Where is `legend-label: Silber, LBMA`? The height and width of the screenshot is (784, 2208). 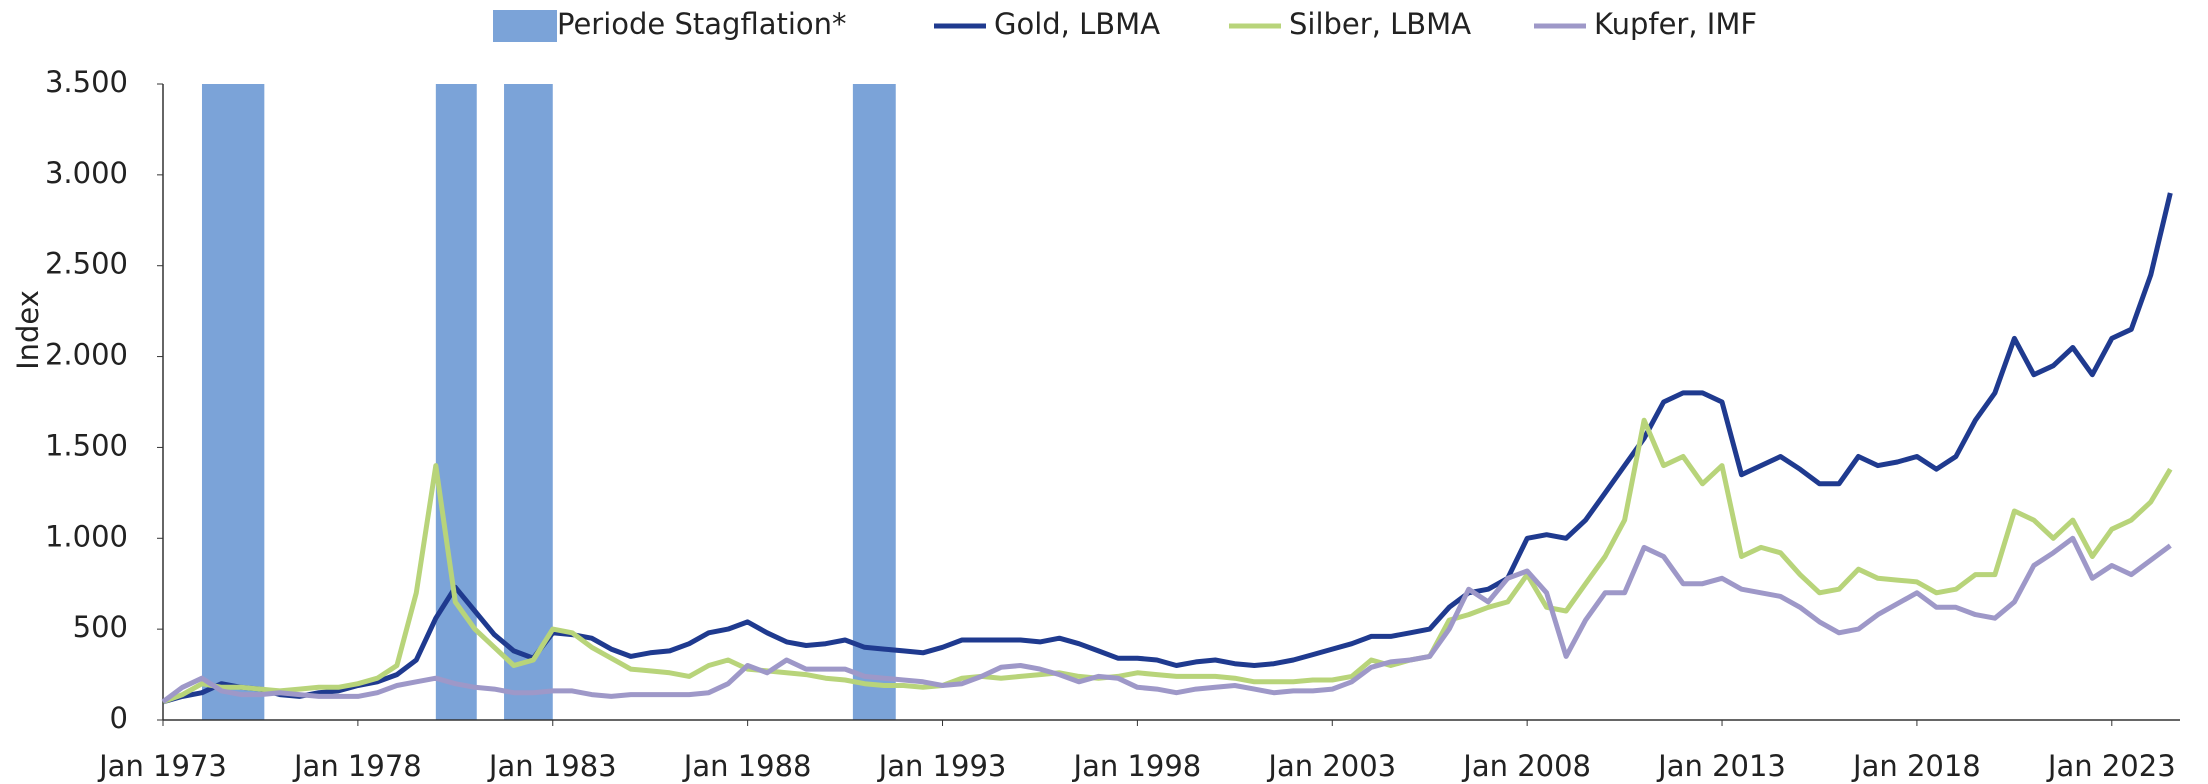 legend-label: Silber, LBMA is located at coordinates (1380, 24).